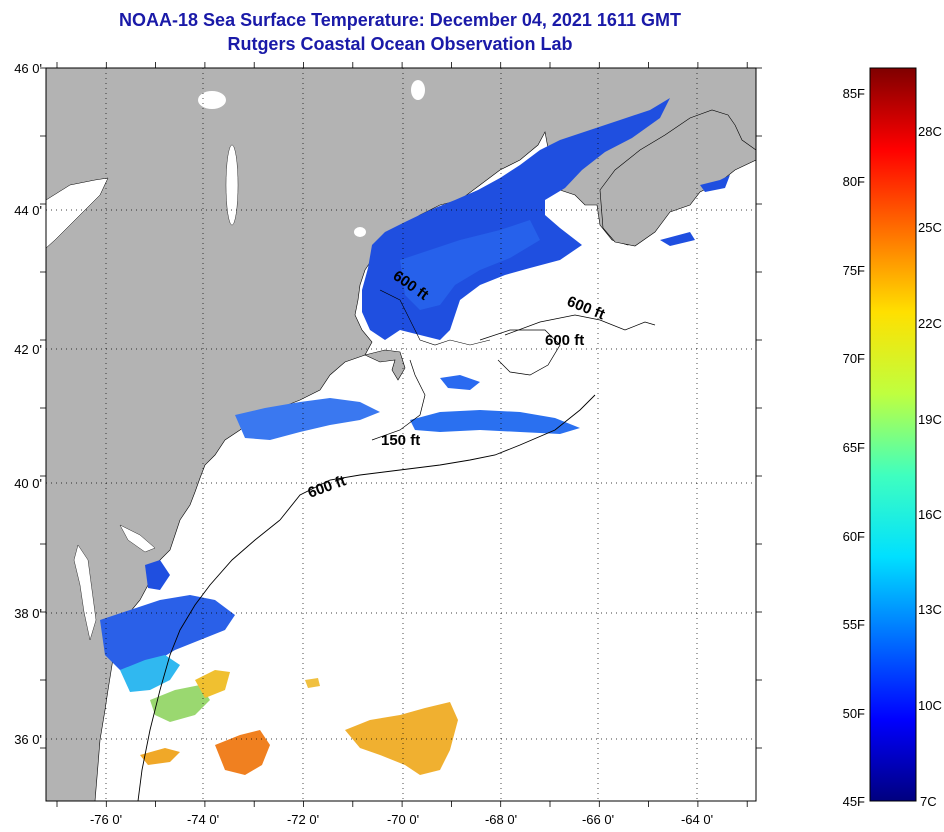 This screenshot has width=944, height=832. What do you see at coordinates (930, 131) in the screenshot?
I see `colorbar-c-label: 28C` at bounding box center [930, 131].